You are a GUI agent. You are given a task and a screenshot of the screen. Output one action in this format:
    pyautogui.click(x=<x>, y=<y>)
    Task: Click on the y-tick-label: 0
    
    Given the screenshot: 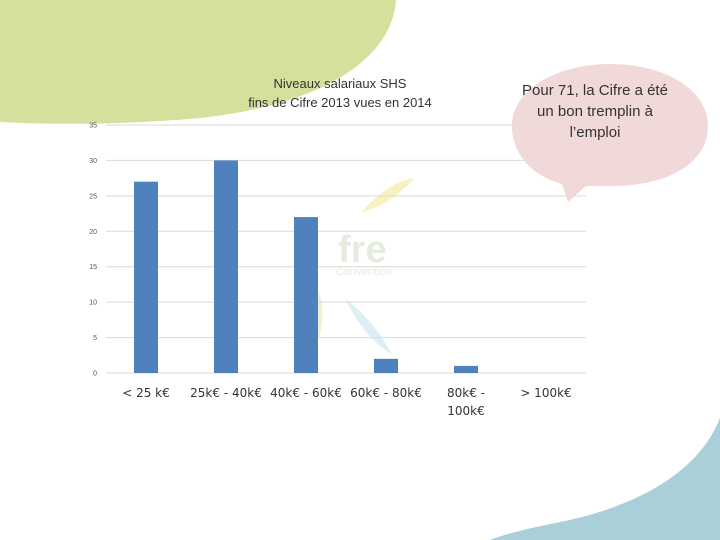 What is the action you would take?
    pyautogui.click(x=95, y=374)
    